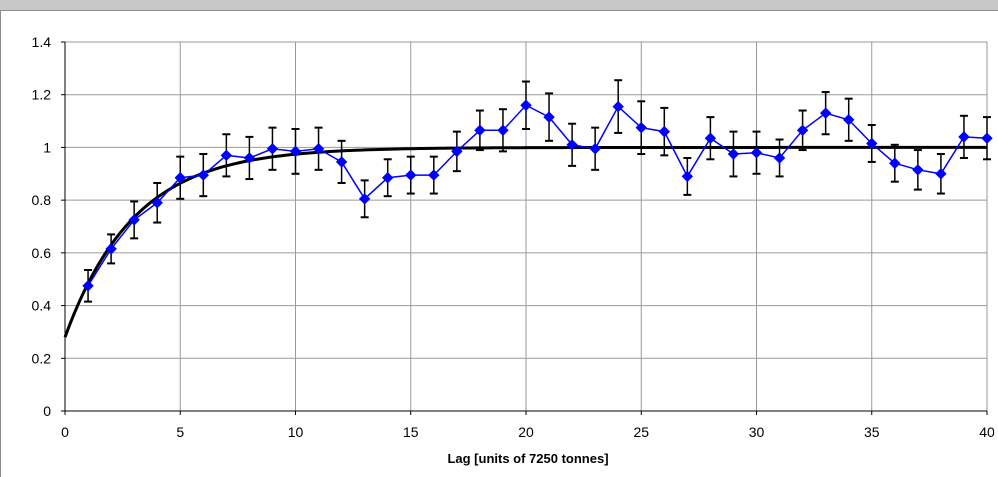 The height and width of the screenshot is (477, 998). I want to click on x-tick-label: 5, so click(180, 432).